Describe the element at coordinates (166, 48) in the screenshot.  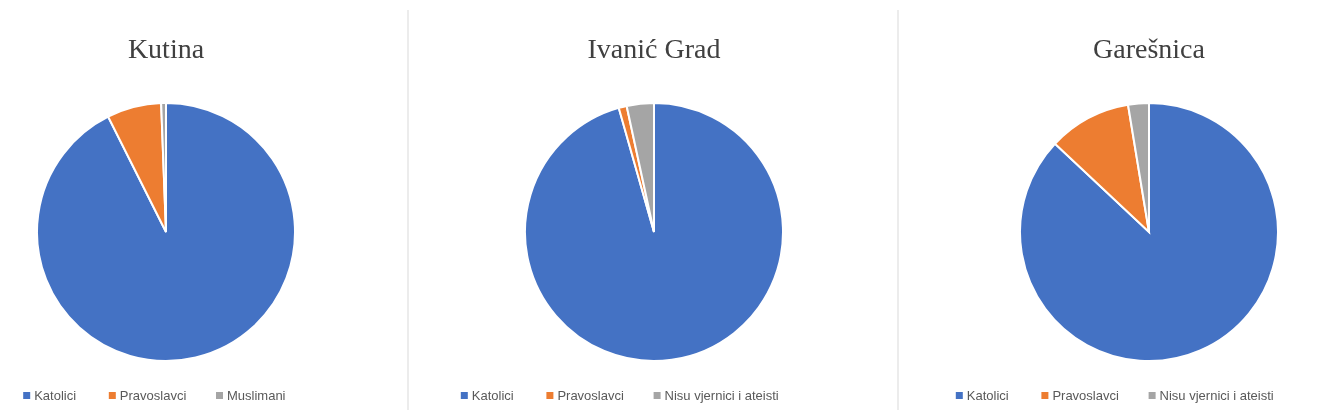
I see `chart-title: Kutina` at that location.